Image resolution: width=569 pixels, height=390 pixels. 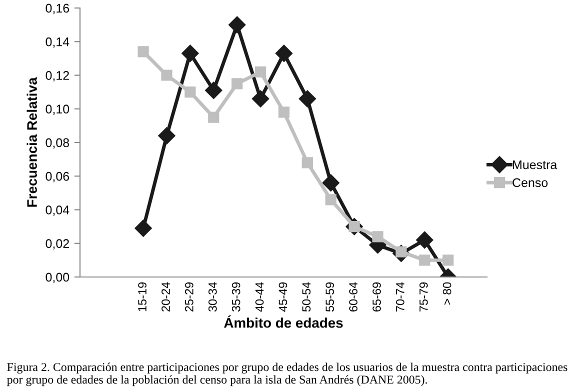 What do you see at coordinates (58, 278) in the screenshot?
I see `y-tick-label: 0,00` at bounding box center [58, 278].